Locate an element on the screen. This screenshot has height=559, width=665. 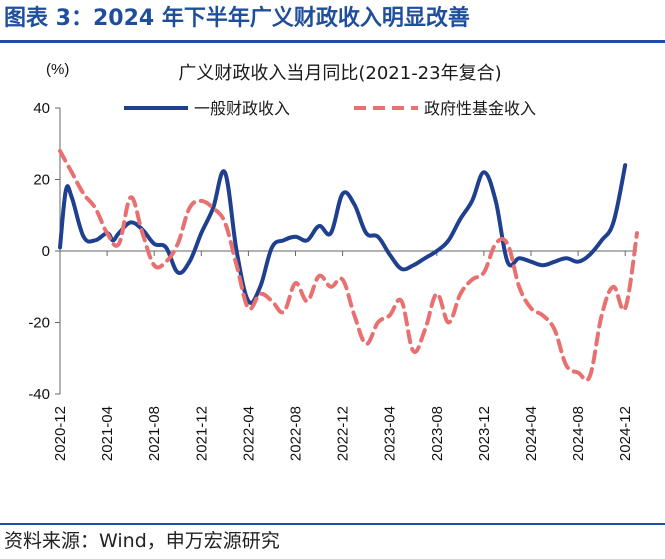
y-unit-label: (%) is located at coordinates (57, 69).